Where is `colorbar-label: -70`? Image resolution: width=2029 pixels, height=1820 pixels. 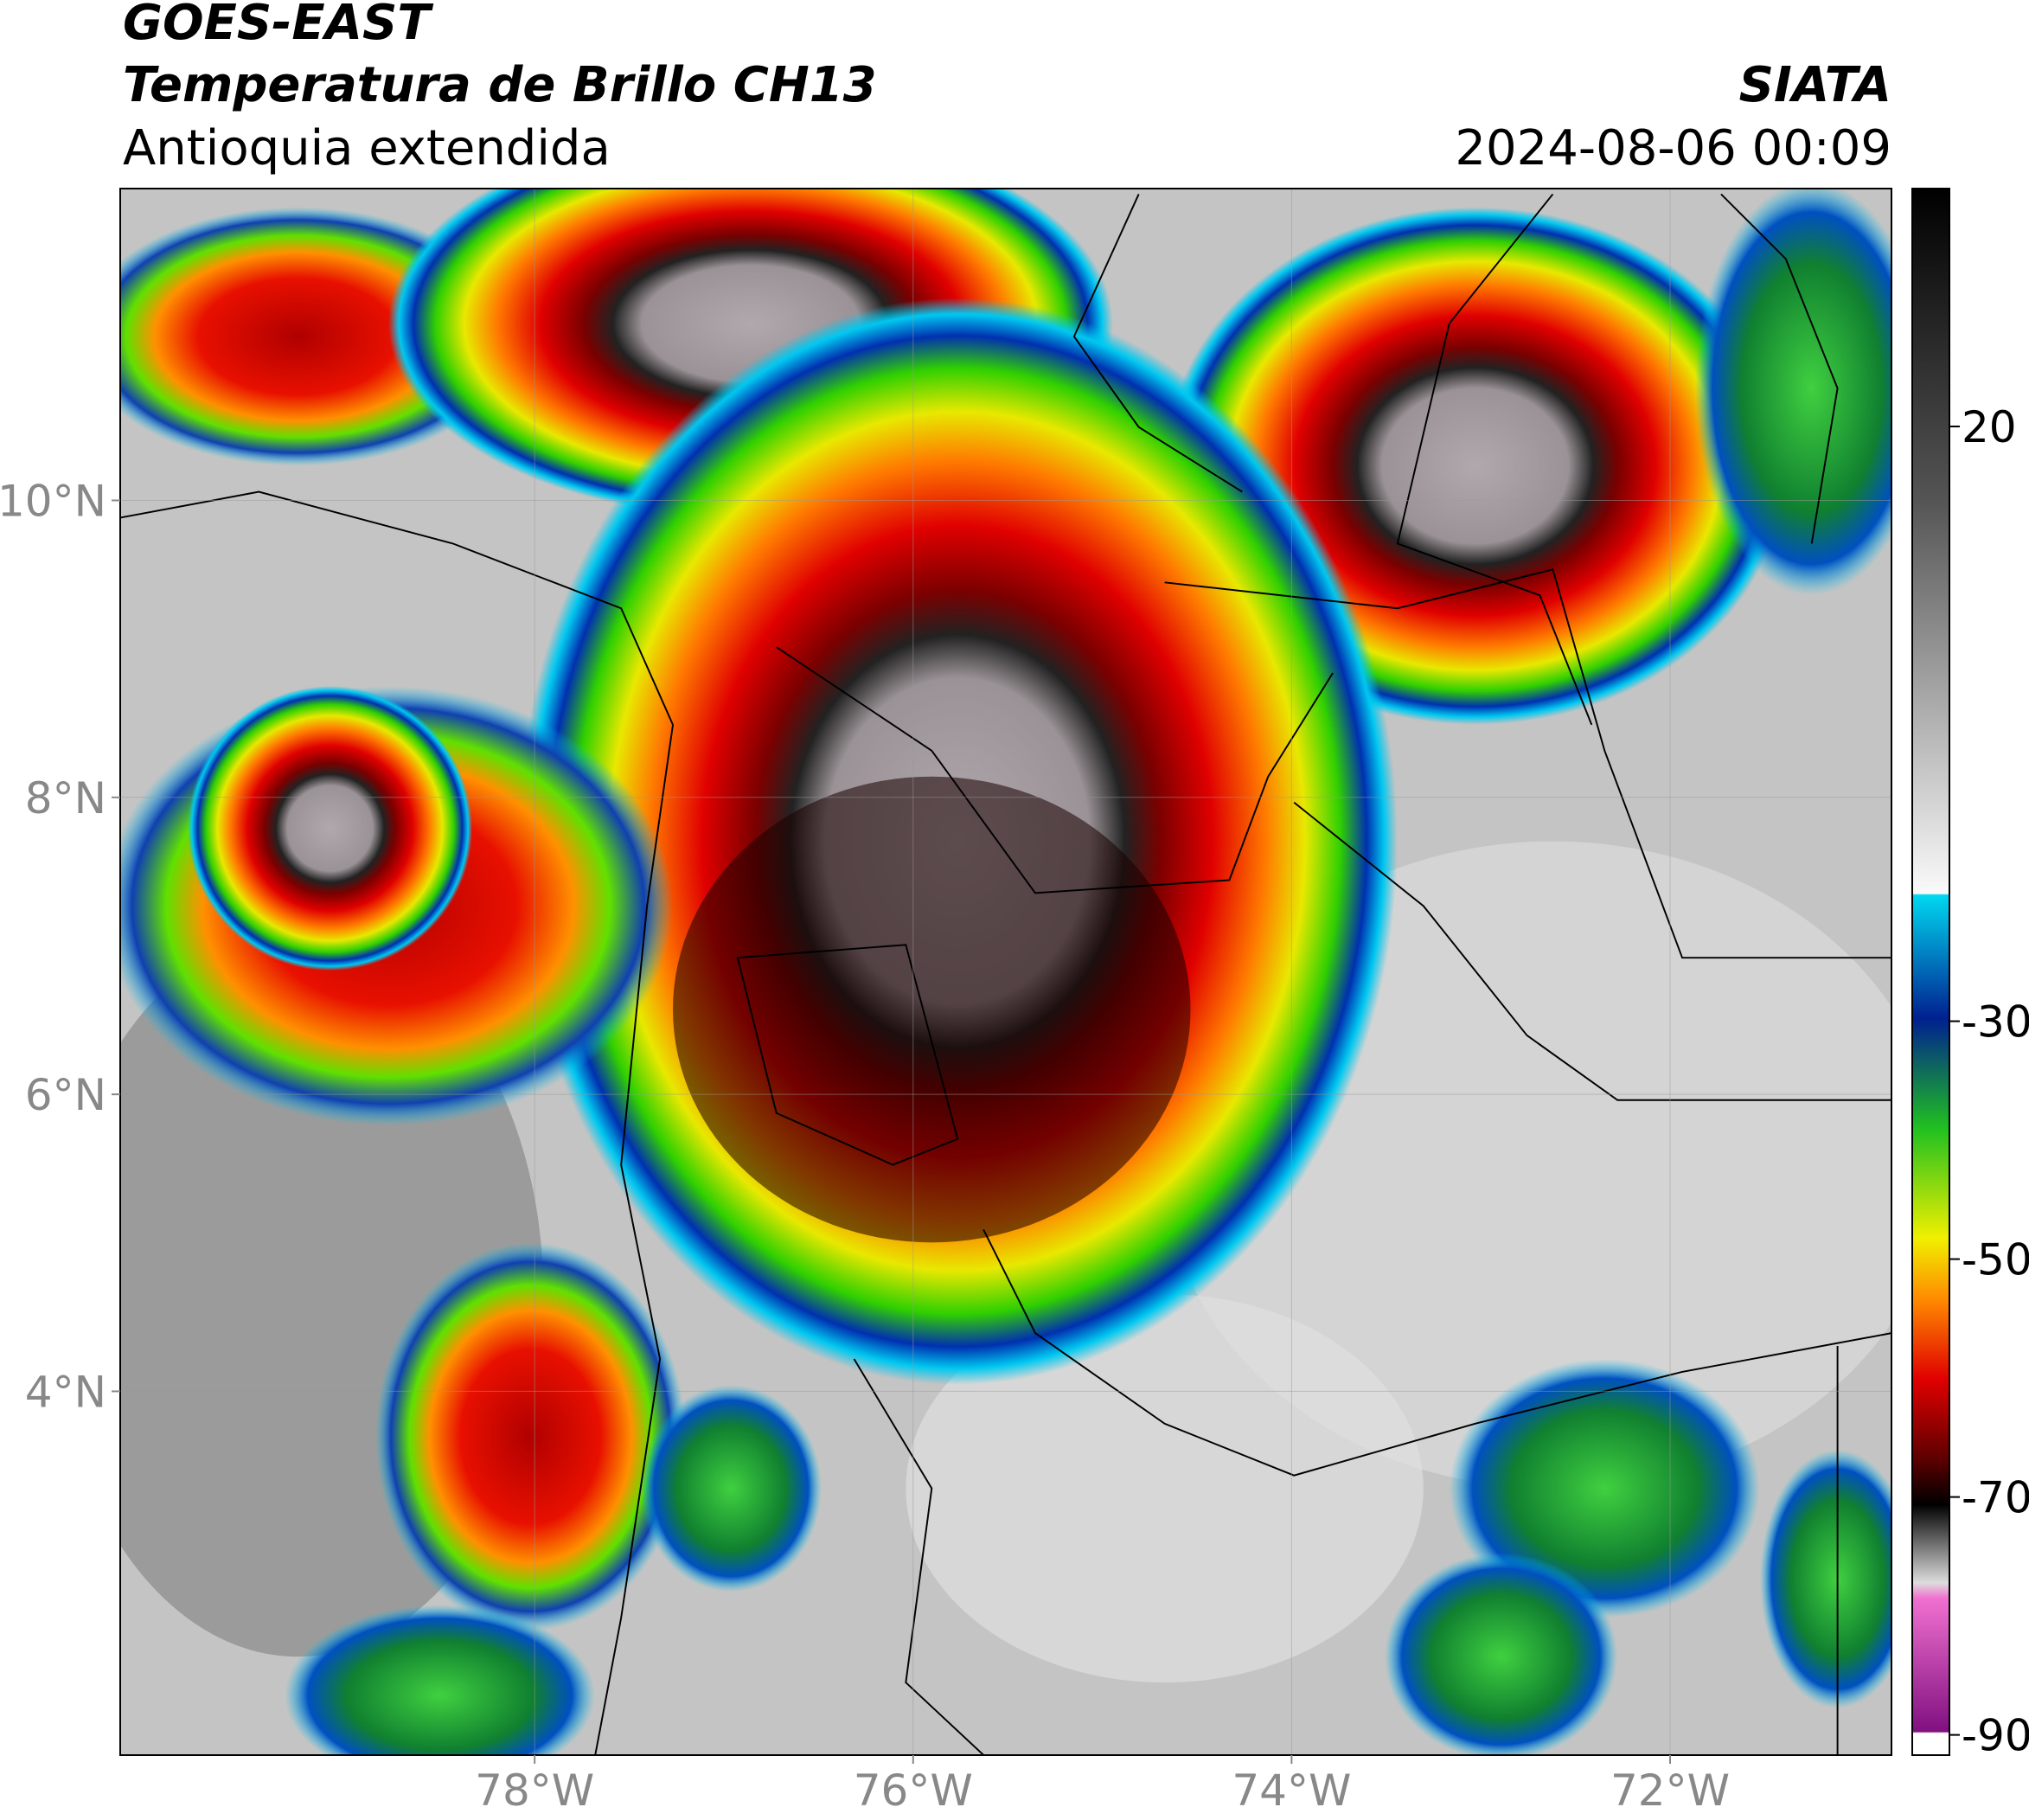 colorbar-label: -70 is located at coordinates (1995, 1498).